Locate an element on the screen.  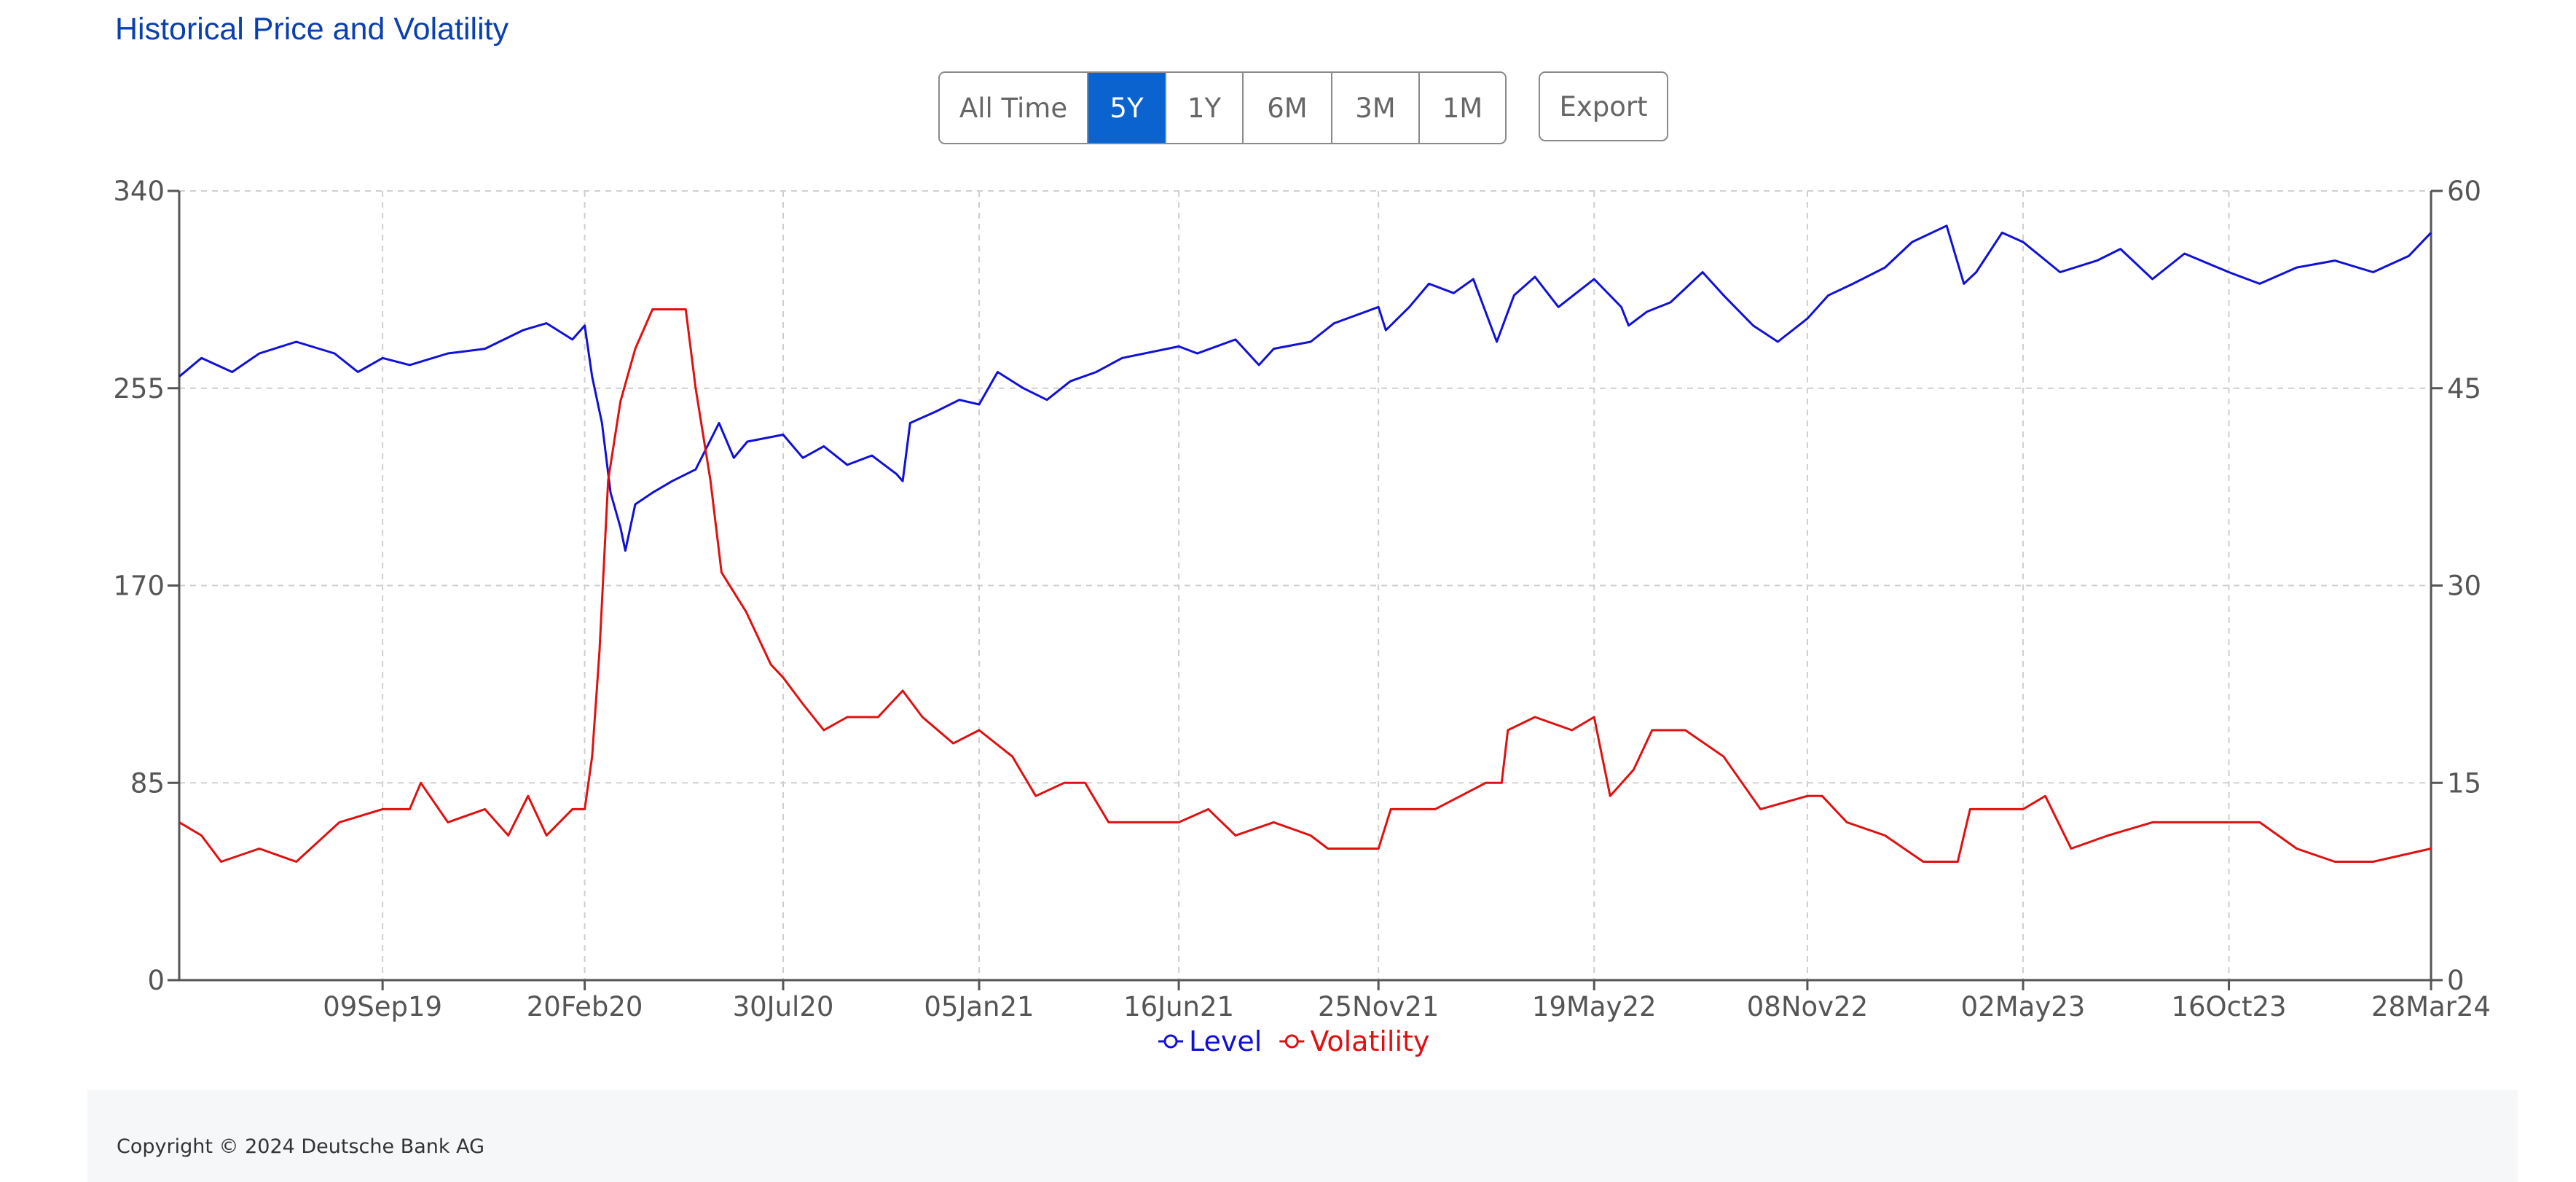
x-tick-label: 28Mar24 is located at coordinates (2431, 1007).